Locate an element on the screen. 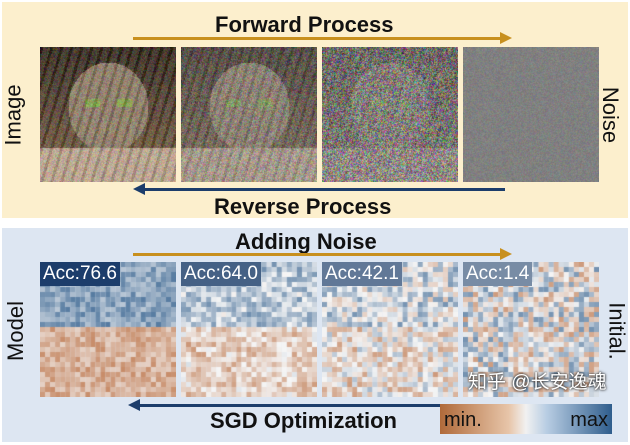  watermark: 知乎 @长安逸魂 is located at coordinates (537, 382).